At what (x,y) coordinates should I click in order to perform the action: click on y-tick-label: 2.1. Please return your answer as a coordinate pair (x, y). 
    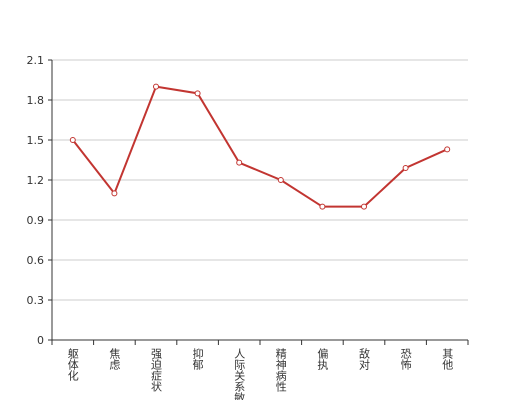
    Looking at the image, I should click on (36, 60).